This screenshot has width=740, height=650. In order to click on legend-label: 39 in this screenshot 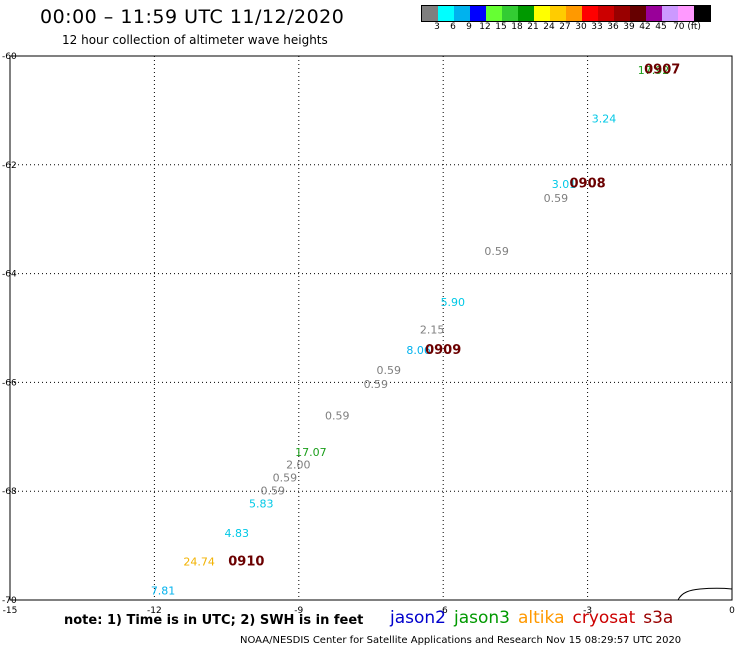, I will do `click(629, 27)`.